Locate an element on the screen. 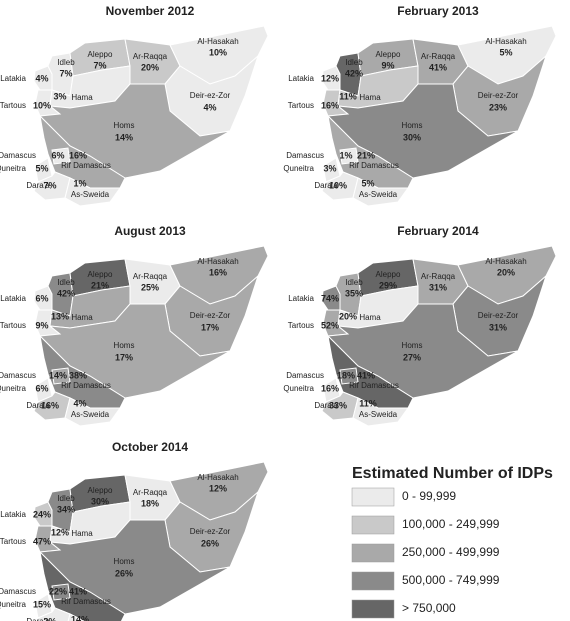 The image size is (570, 621). region-value: 34% is located at coordinates (66, 509).